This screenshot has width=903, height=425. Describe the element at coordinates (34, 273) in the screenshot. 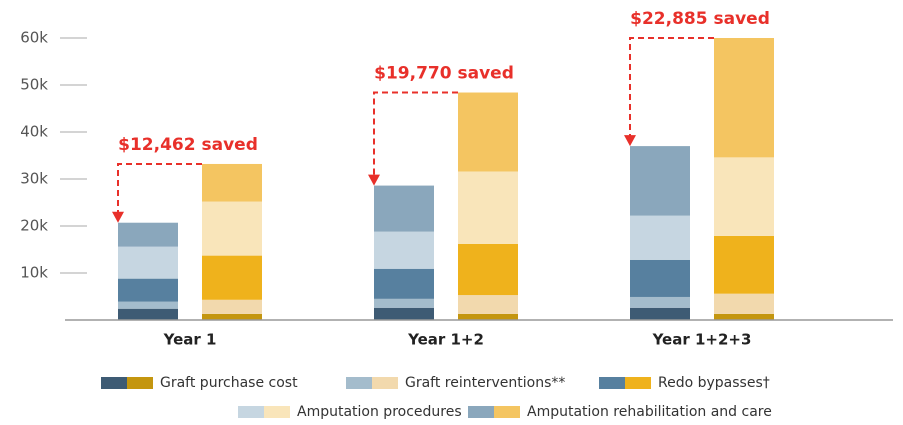

I see `y-tick-label: 10k` at that location.